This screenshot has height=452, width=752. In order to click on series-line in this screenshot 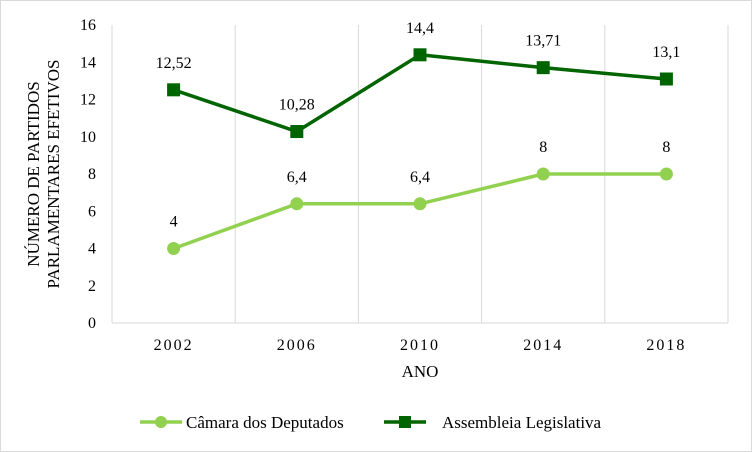, I will do `click(420, 93)`.